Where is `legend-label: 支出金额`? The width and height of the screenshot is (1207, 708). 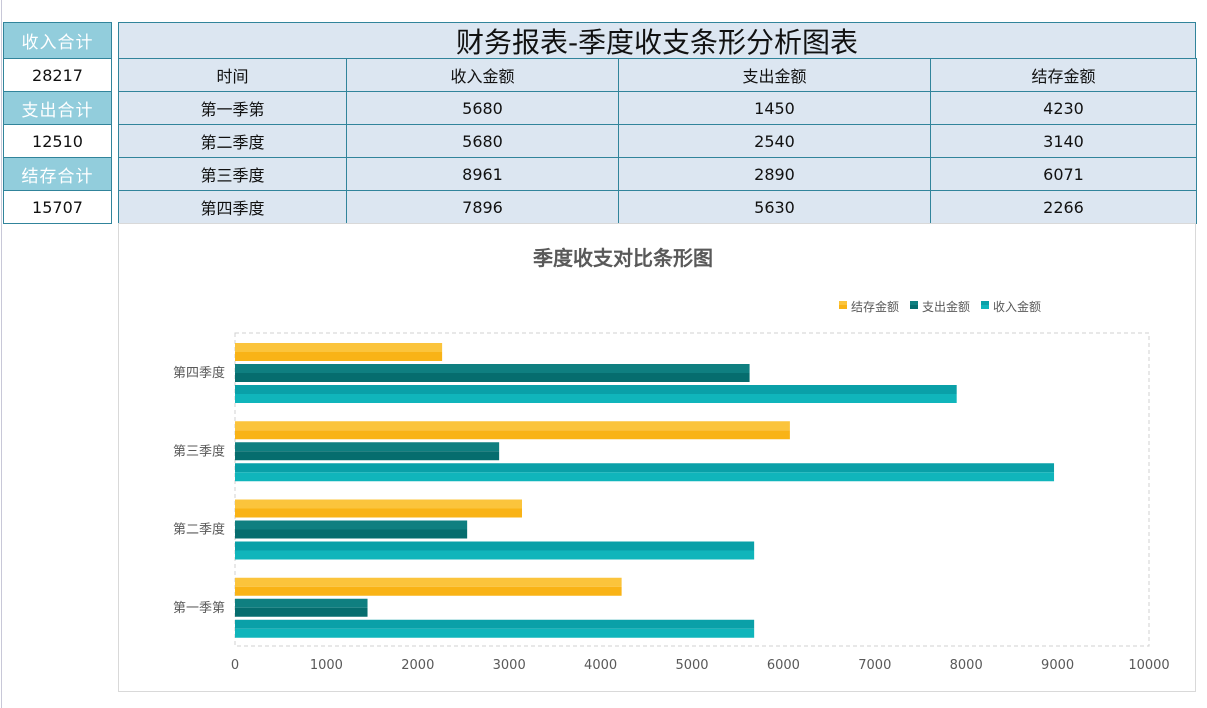 legend-label: 支出金额 is located at coordinates (946, 306).